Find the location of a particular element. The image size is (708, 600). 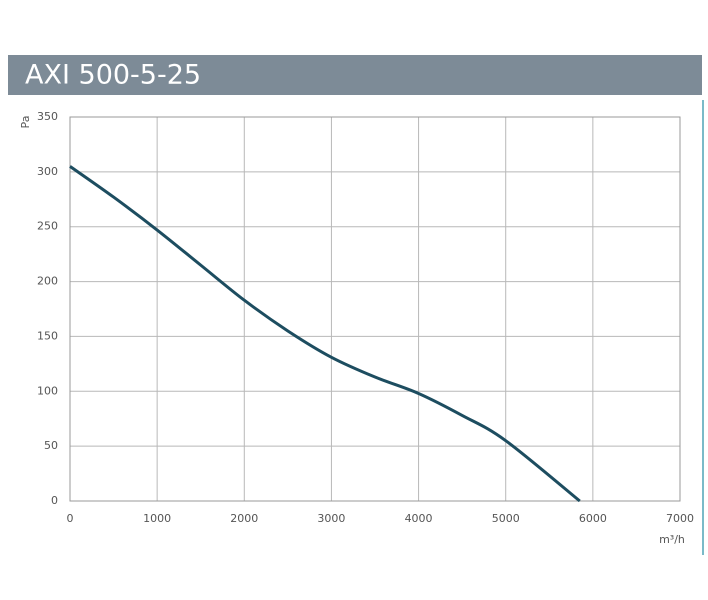

y-tick-label: 200 is located at coordinates (47, 281).